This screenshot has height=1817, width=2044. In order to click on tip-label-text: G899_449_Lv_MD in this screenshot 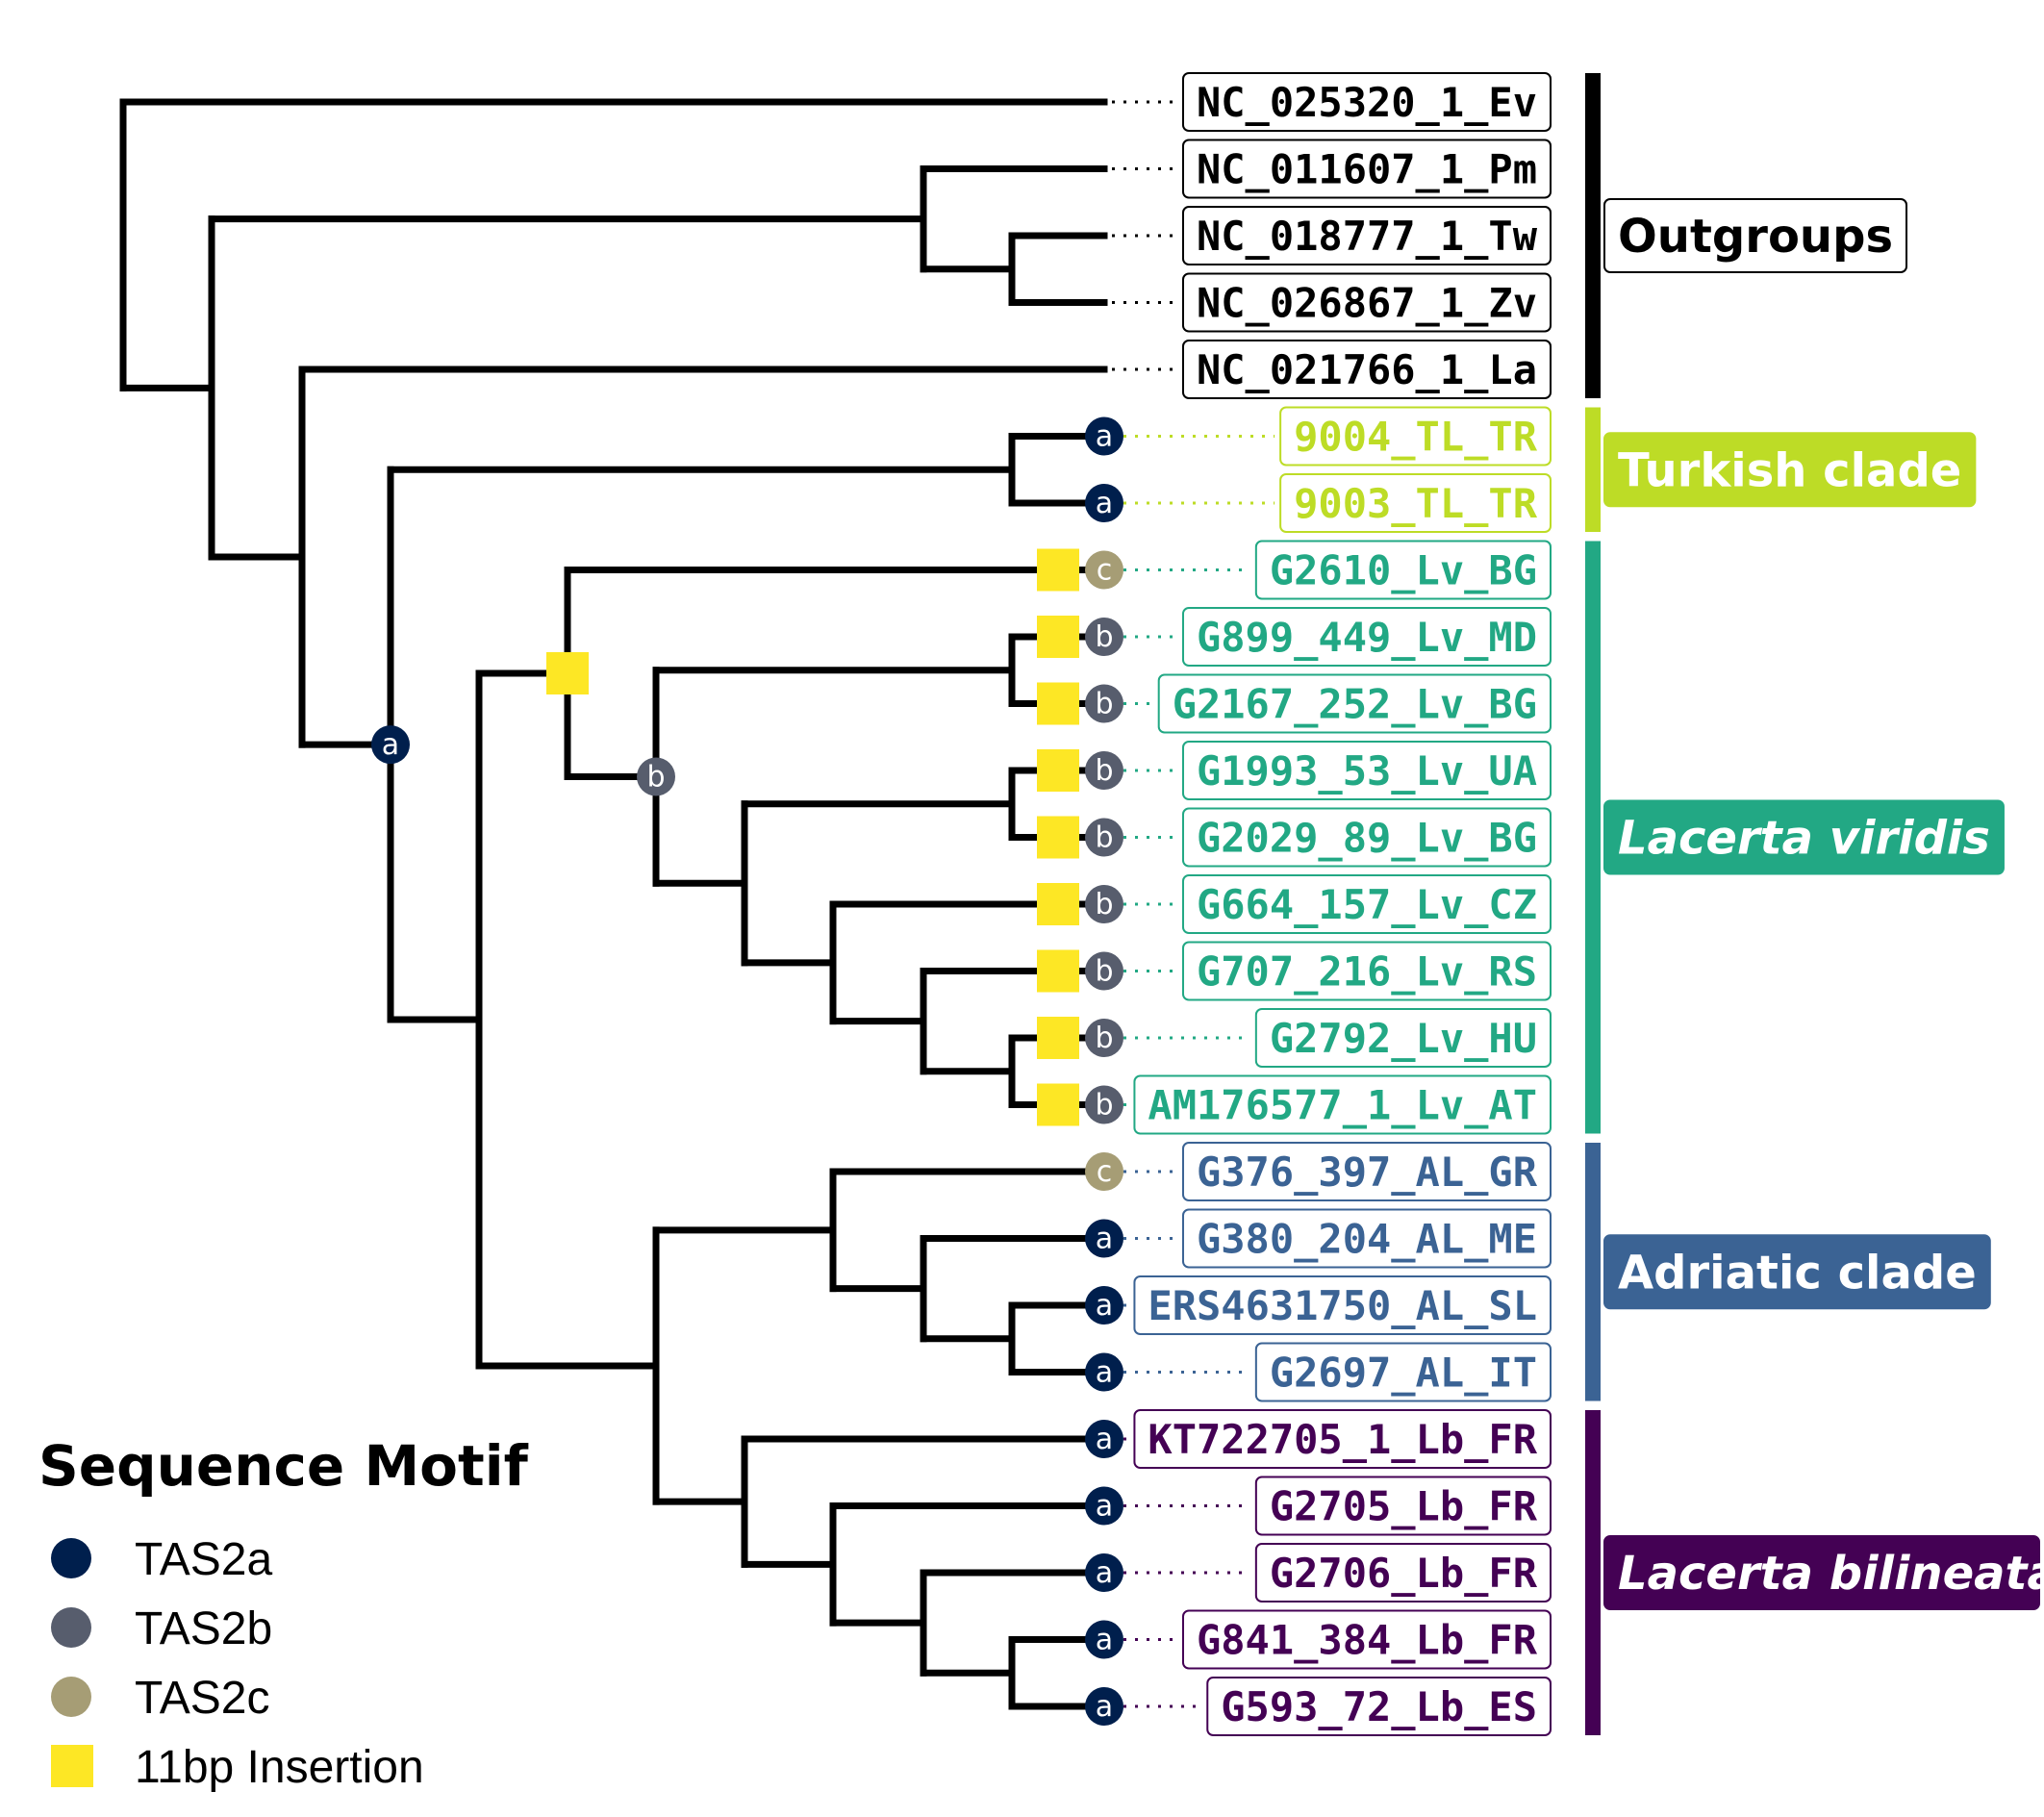, I will do `click(1367, 637)`.